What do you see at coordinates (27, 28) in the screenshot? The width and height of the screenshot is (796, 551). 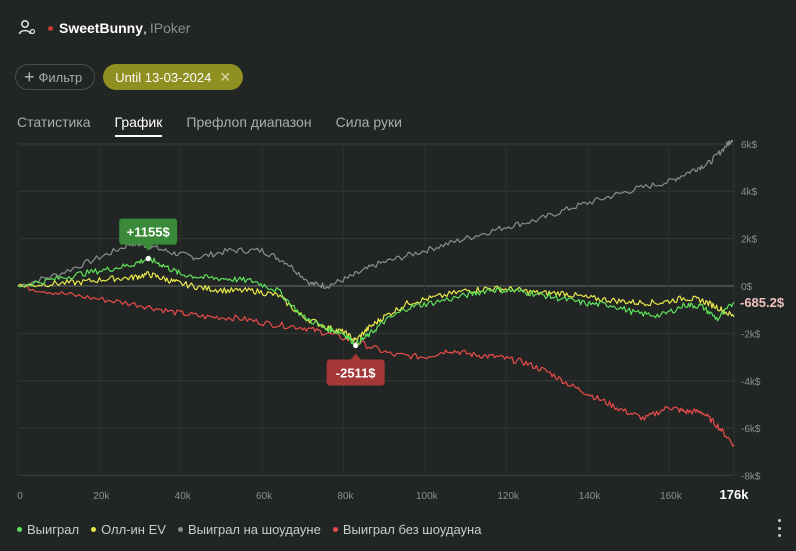 I see `user-settings-icon` at bounding box center [27, 28].